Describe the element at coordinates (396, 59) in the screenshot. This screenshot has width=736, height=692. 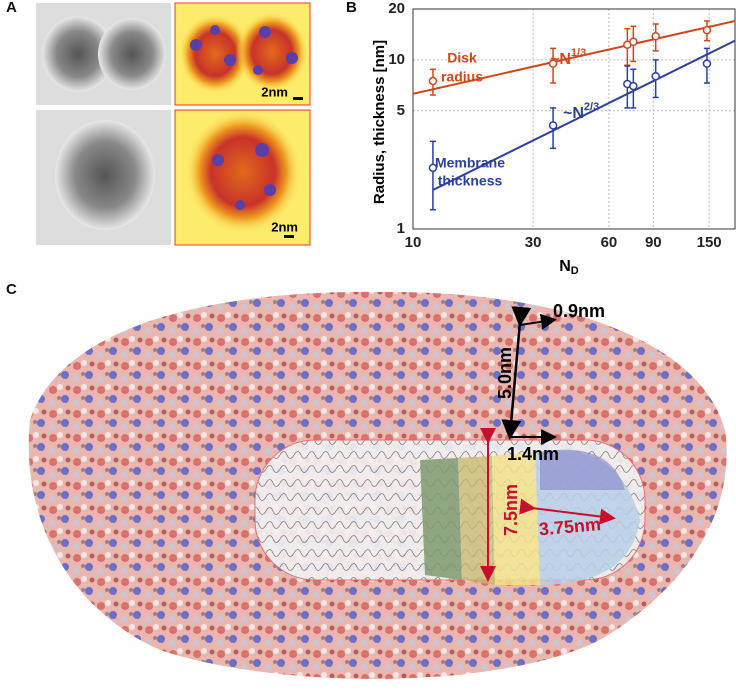
I see `y-tick-label: 10` at that location.